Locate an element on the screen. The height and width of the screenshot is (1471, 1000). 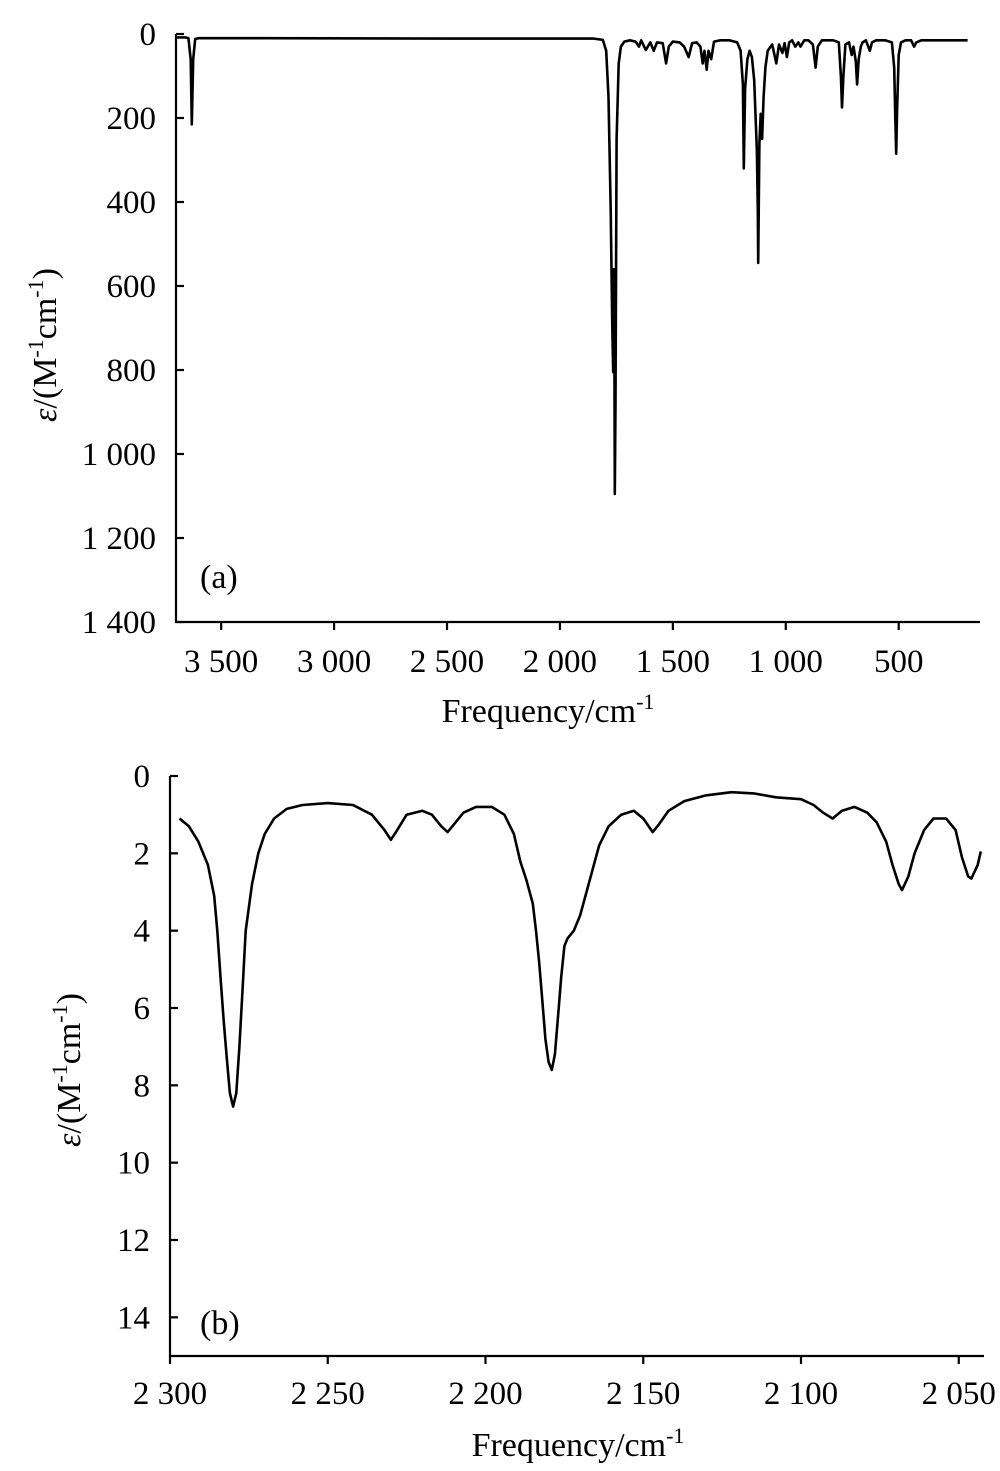
y-tick-label: 10 is located at coordinates (133, 1164).